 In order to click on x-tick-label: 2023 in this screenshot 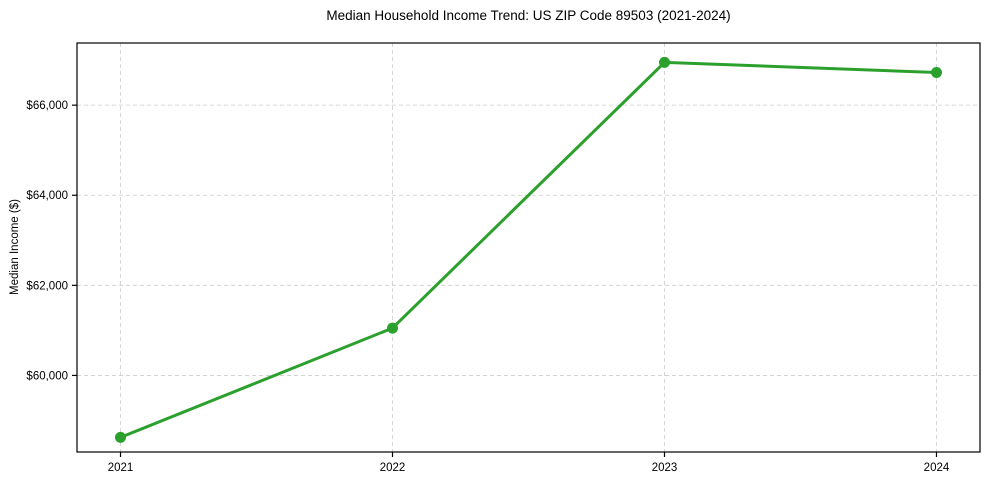, I will do `click(665, 468)`.